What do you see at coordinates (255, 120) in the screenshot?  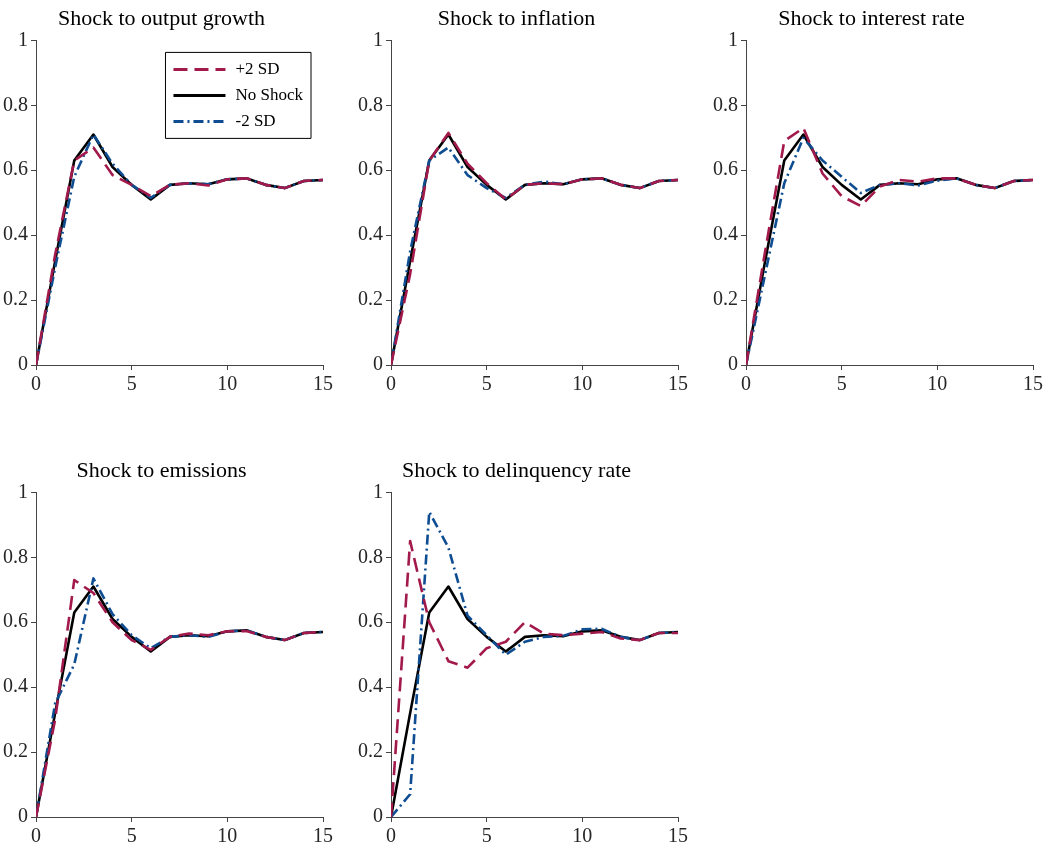 I see `legend-label: -2 SD` at bounding box center [255, 120].